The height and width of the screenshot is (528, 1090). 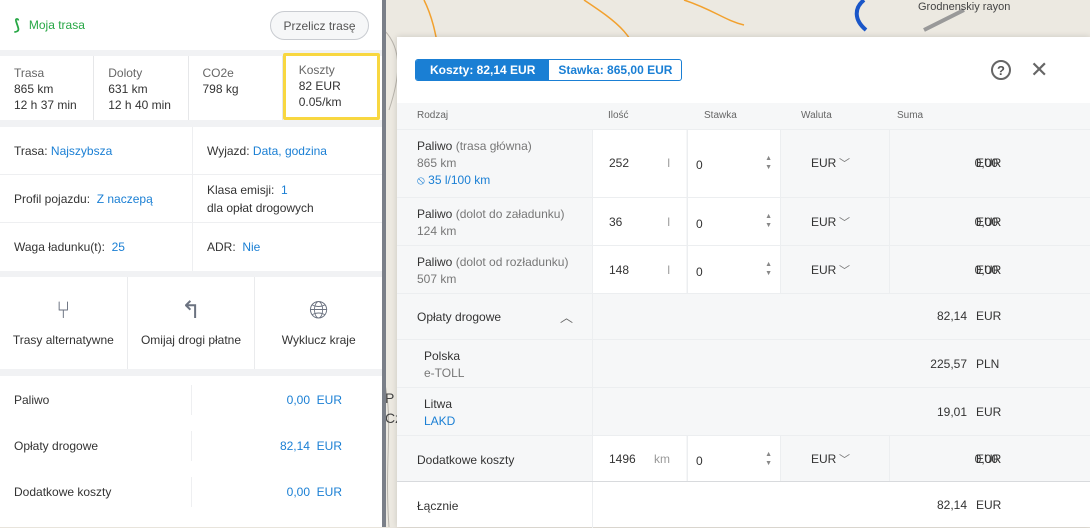 What do you see at coordinates (284, 190) in the screenshot?
I see `emission-class-link: 1` at bounding box center [284, 190].